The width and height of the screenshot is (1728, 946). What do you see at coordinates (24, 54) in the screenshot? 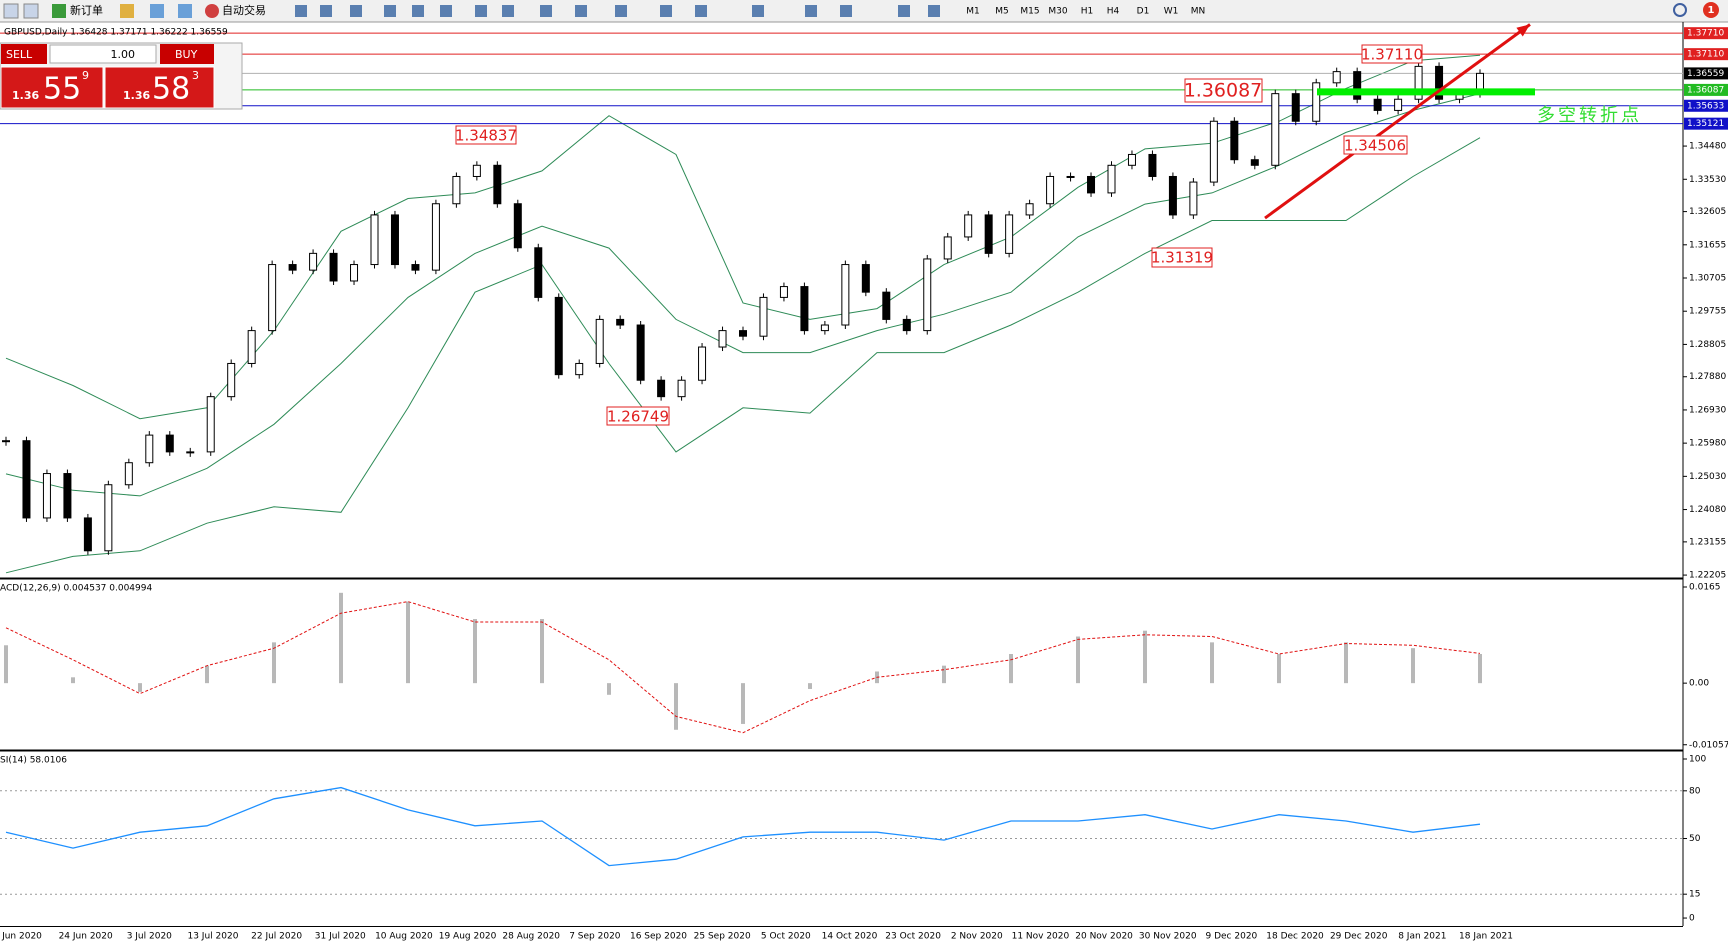
I see `sell-button` at bounding box center [24, 54].